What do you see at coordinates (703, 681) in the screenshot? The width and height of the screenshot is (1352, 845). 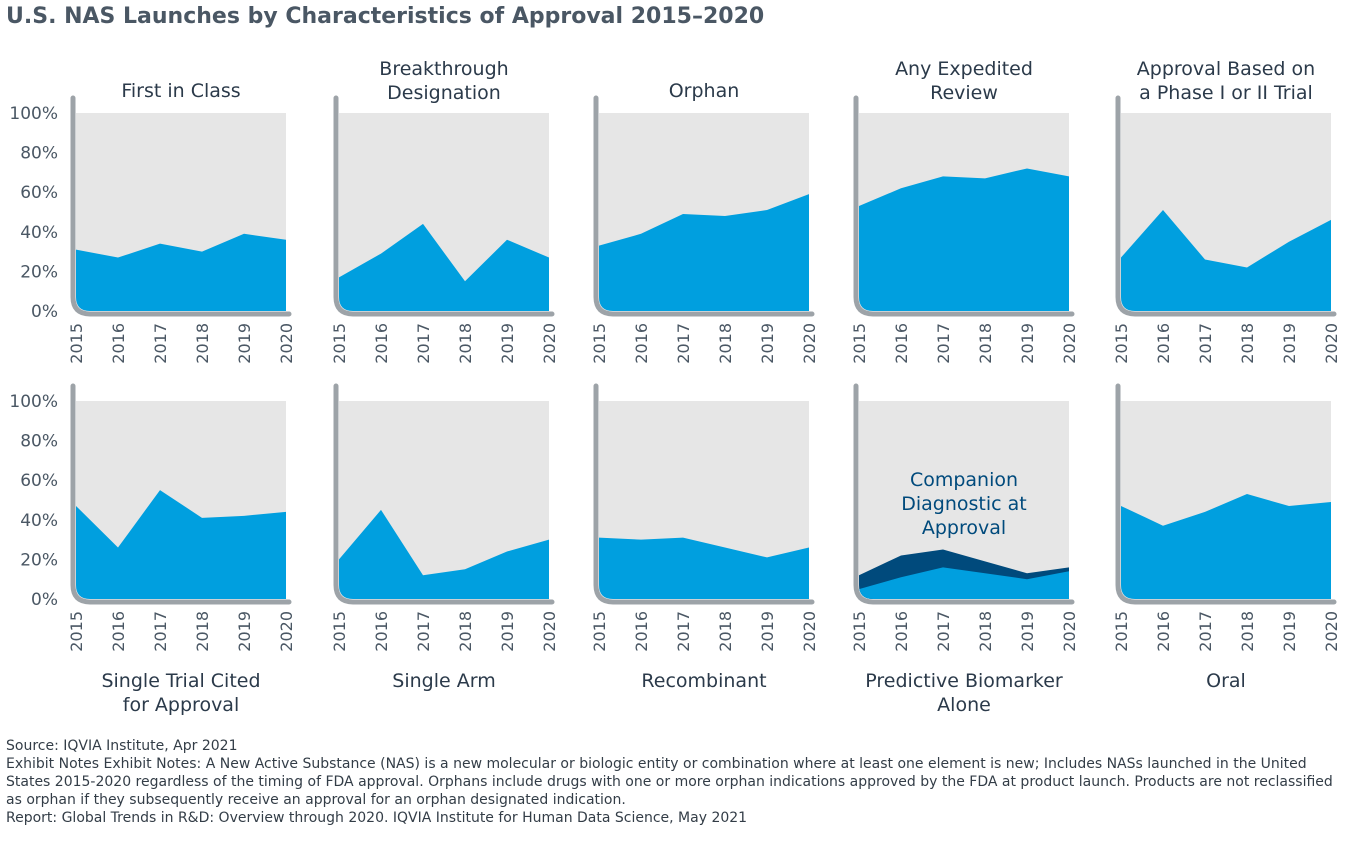 I see `panel-title: Recombinant` at bounding box center [703, 681].